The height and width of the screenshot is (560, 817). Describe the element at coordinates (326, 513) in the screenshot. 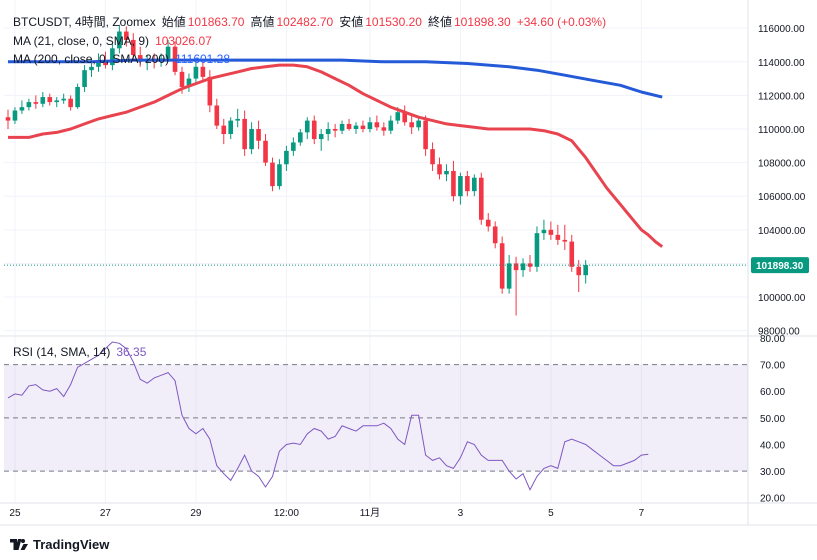

I see `time-axis: 25 27 29 12:00 11月 3 5 7` at that location.